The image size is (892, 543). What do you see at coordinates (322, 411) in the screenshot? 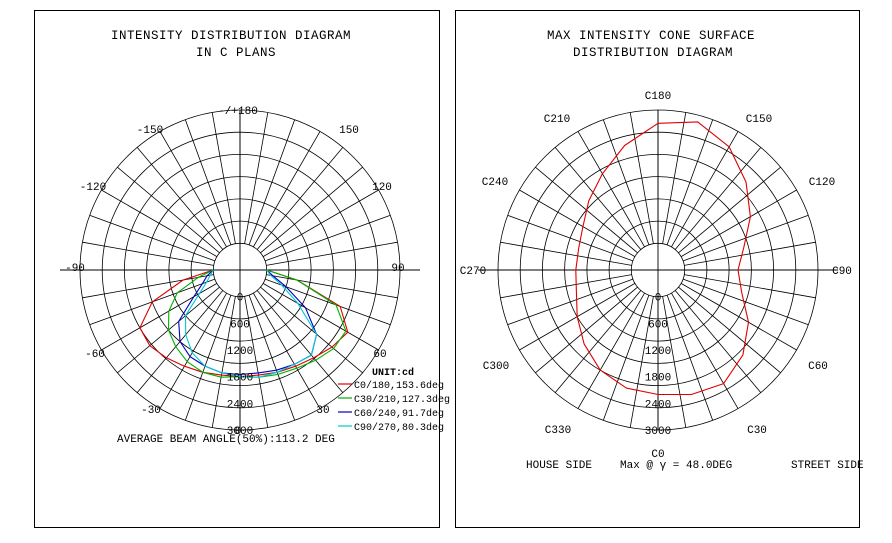
I see `angle-label: 30` at bounding box center [322, 411].